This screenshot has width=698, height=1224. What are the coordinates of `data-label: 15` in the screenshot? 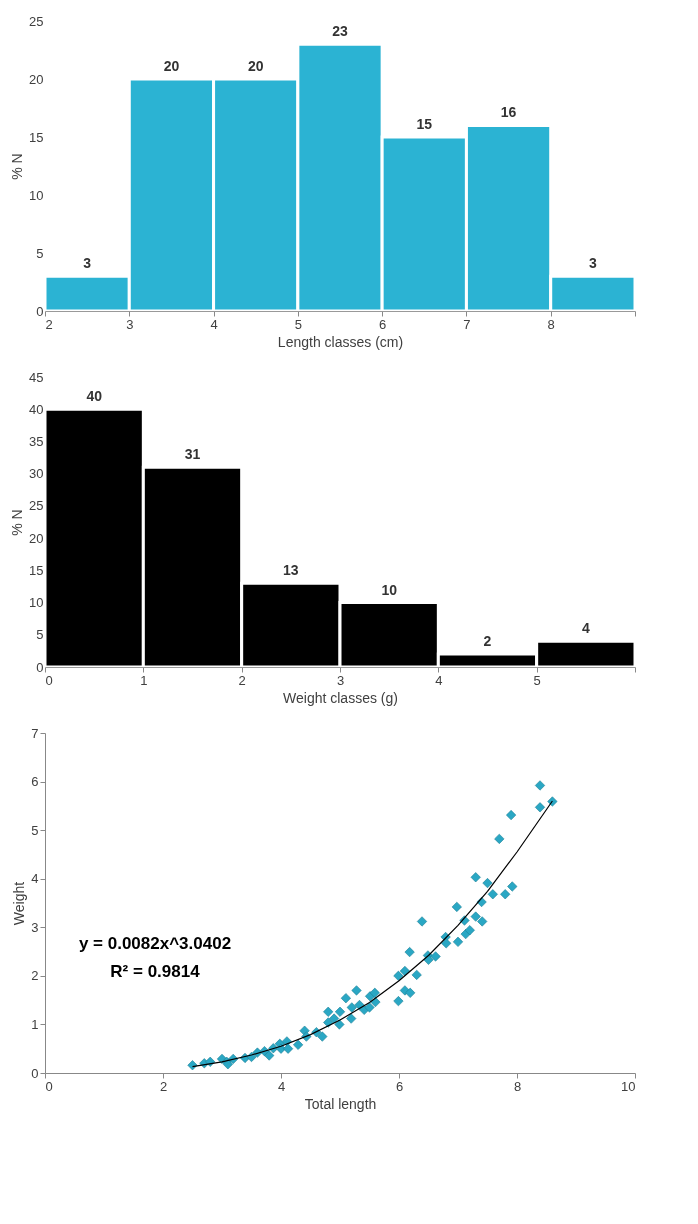 It's located at (424, 124).